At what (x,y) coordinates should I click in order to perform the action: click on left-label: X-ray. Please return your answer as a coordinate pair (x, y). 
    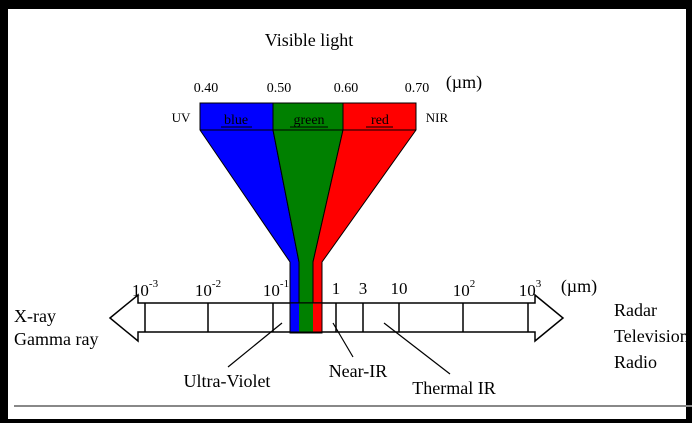
    Looking at the image, I should click on (35, 316).